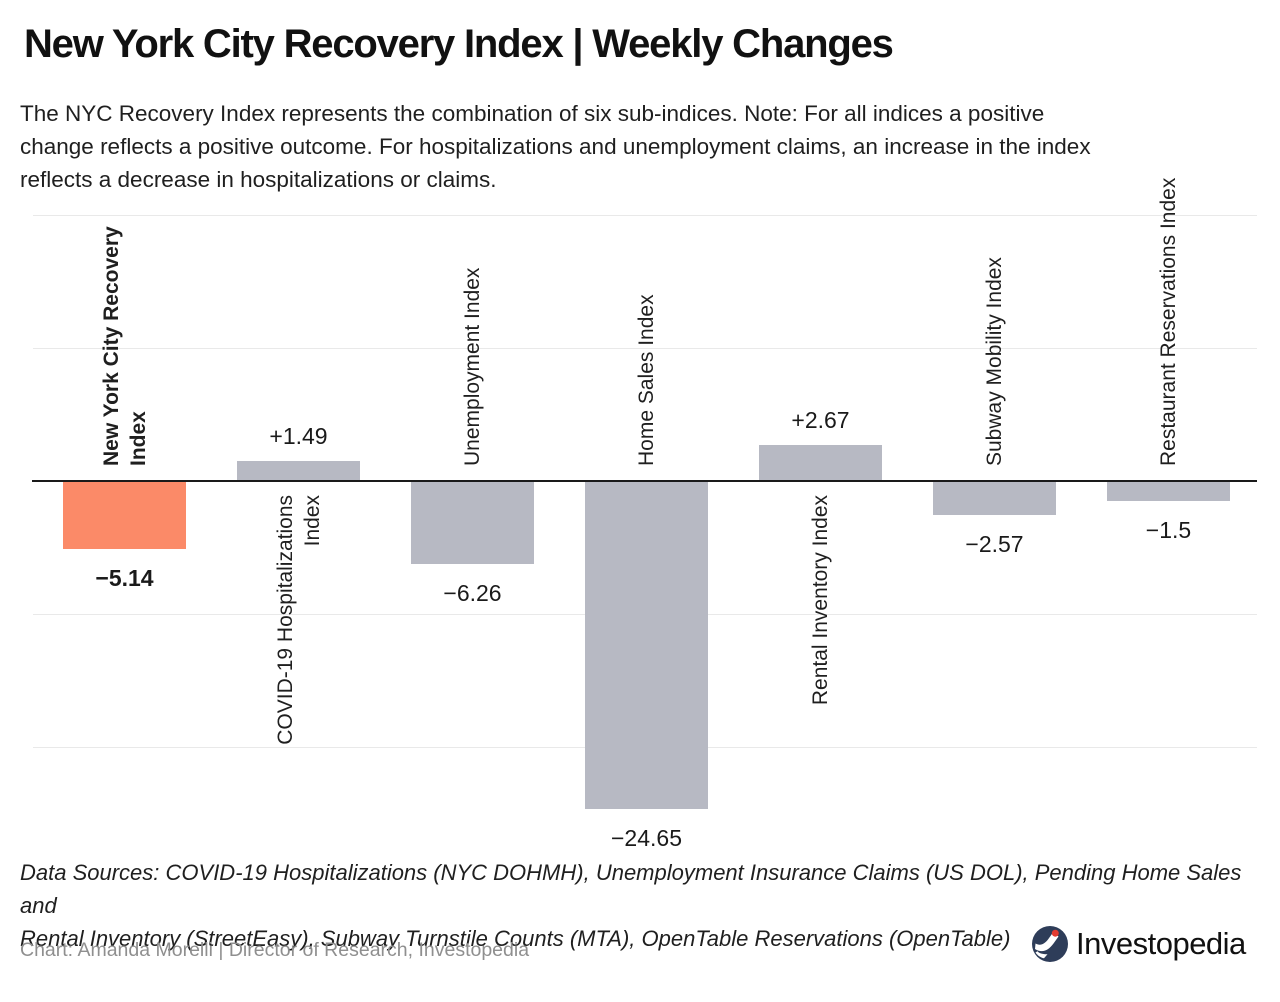  Describe the element at coordinates (472, 593) in the screenshot. I see `value-label: −6.26` at that location.